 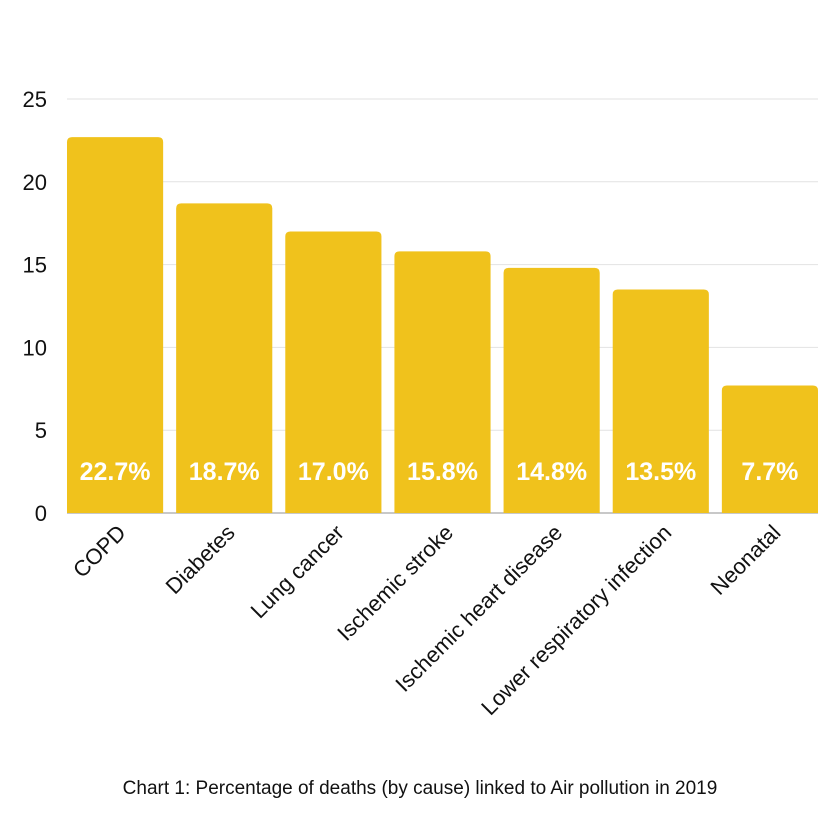 What do you see at coordinates (35, 265) in the screenshot?
I see `y-tick-label: 15` at bounding box center [35, 265].